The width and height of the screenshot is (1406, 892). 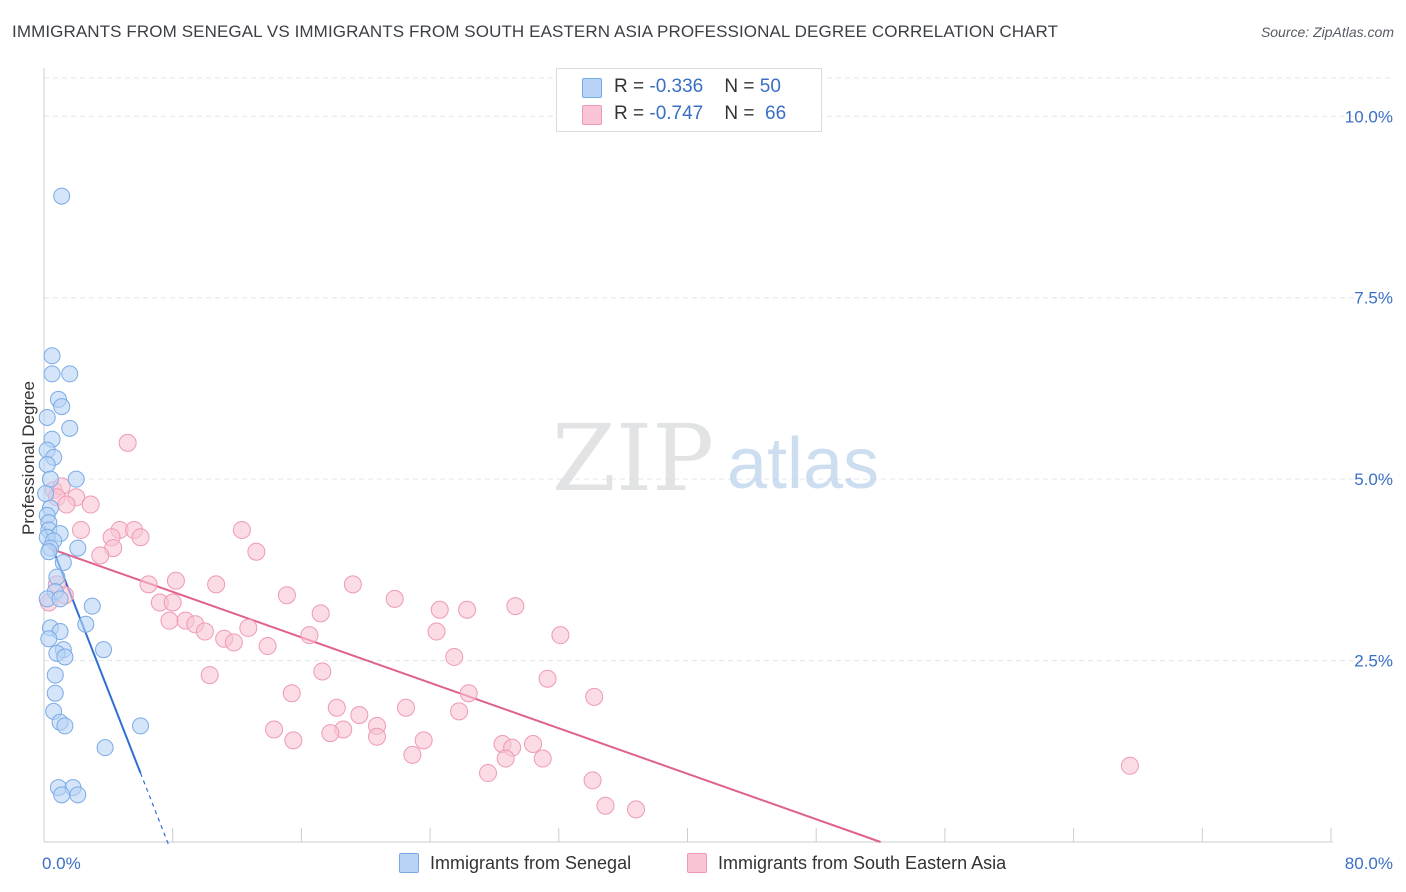 What do you see at coordinates (697, 863) in the screenshot?
I see `bottom-legend-swatch-sea` at bounding box center [697, 863].